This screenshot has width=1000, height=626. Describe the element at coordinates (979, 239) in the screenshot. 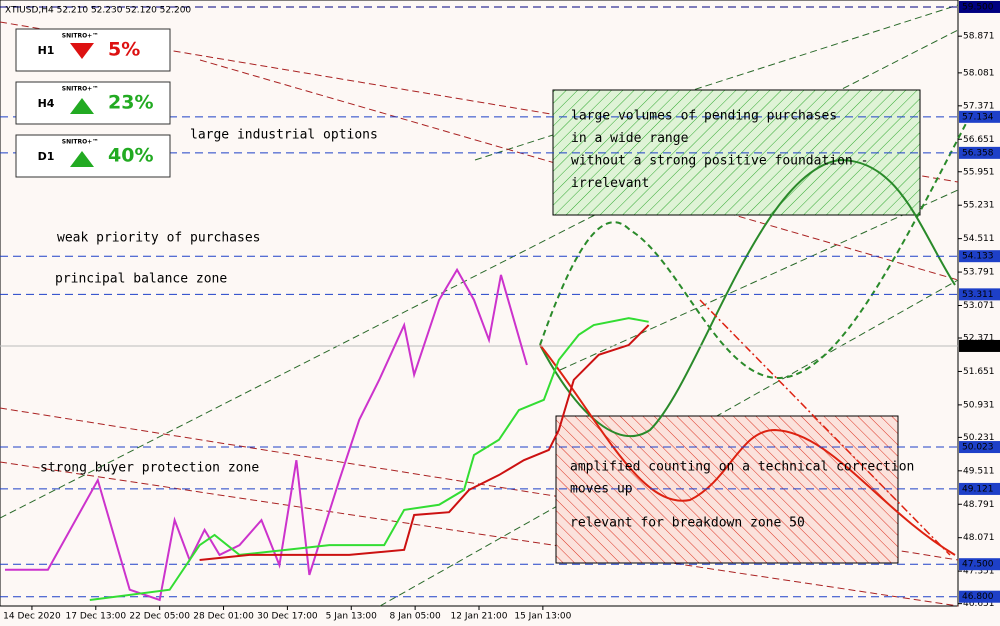

I see `y-tick-label: 54.511` at that location.